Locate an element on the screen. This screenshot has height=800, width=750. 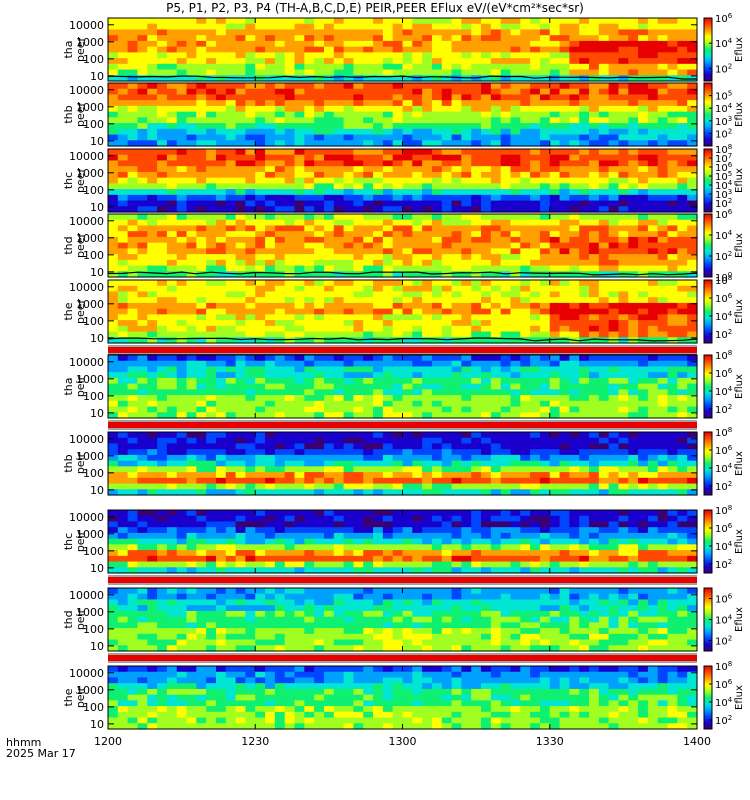
colorbar-tick-label: 102 is located at coordinates (723, 409).